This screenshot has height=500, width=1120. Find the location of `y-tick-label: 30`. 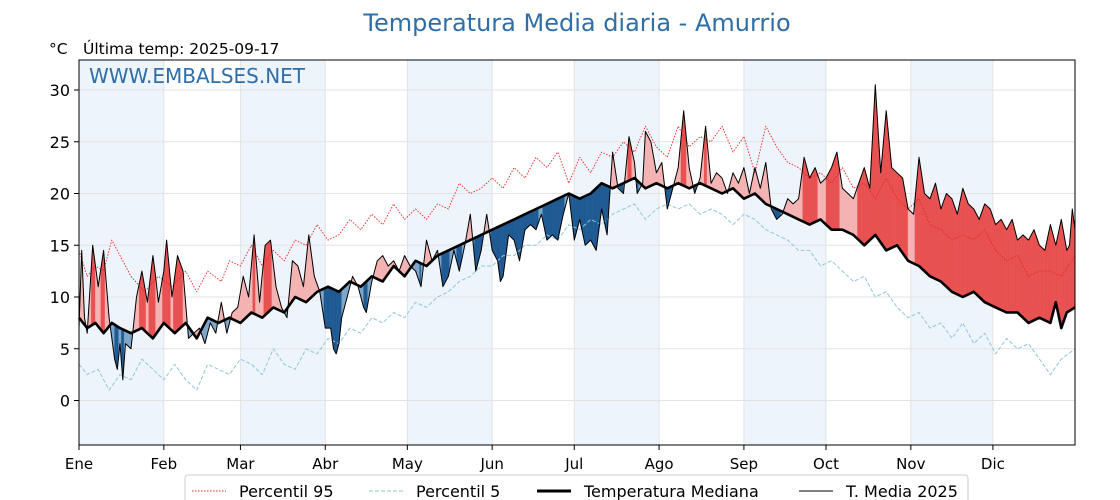

y-tick-label: 30 is located at coordinates (60, 90).